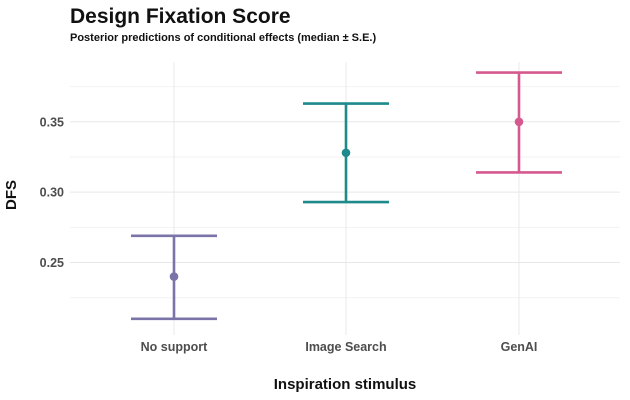  What do you see at coordinates (345, 384) in the screenshot?
I see `x-axis-title: Inspiration stimulus` at bounding box center [345, 384].